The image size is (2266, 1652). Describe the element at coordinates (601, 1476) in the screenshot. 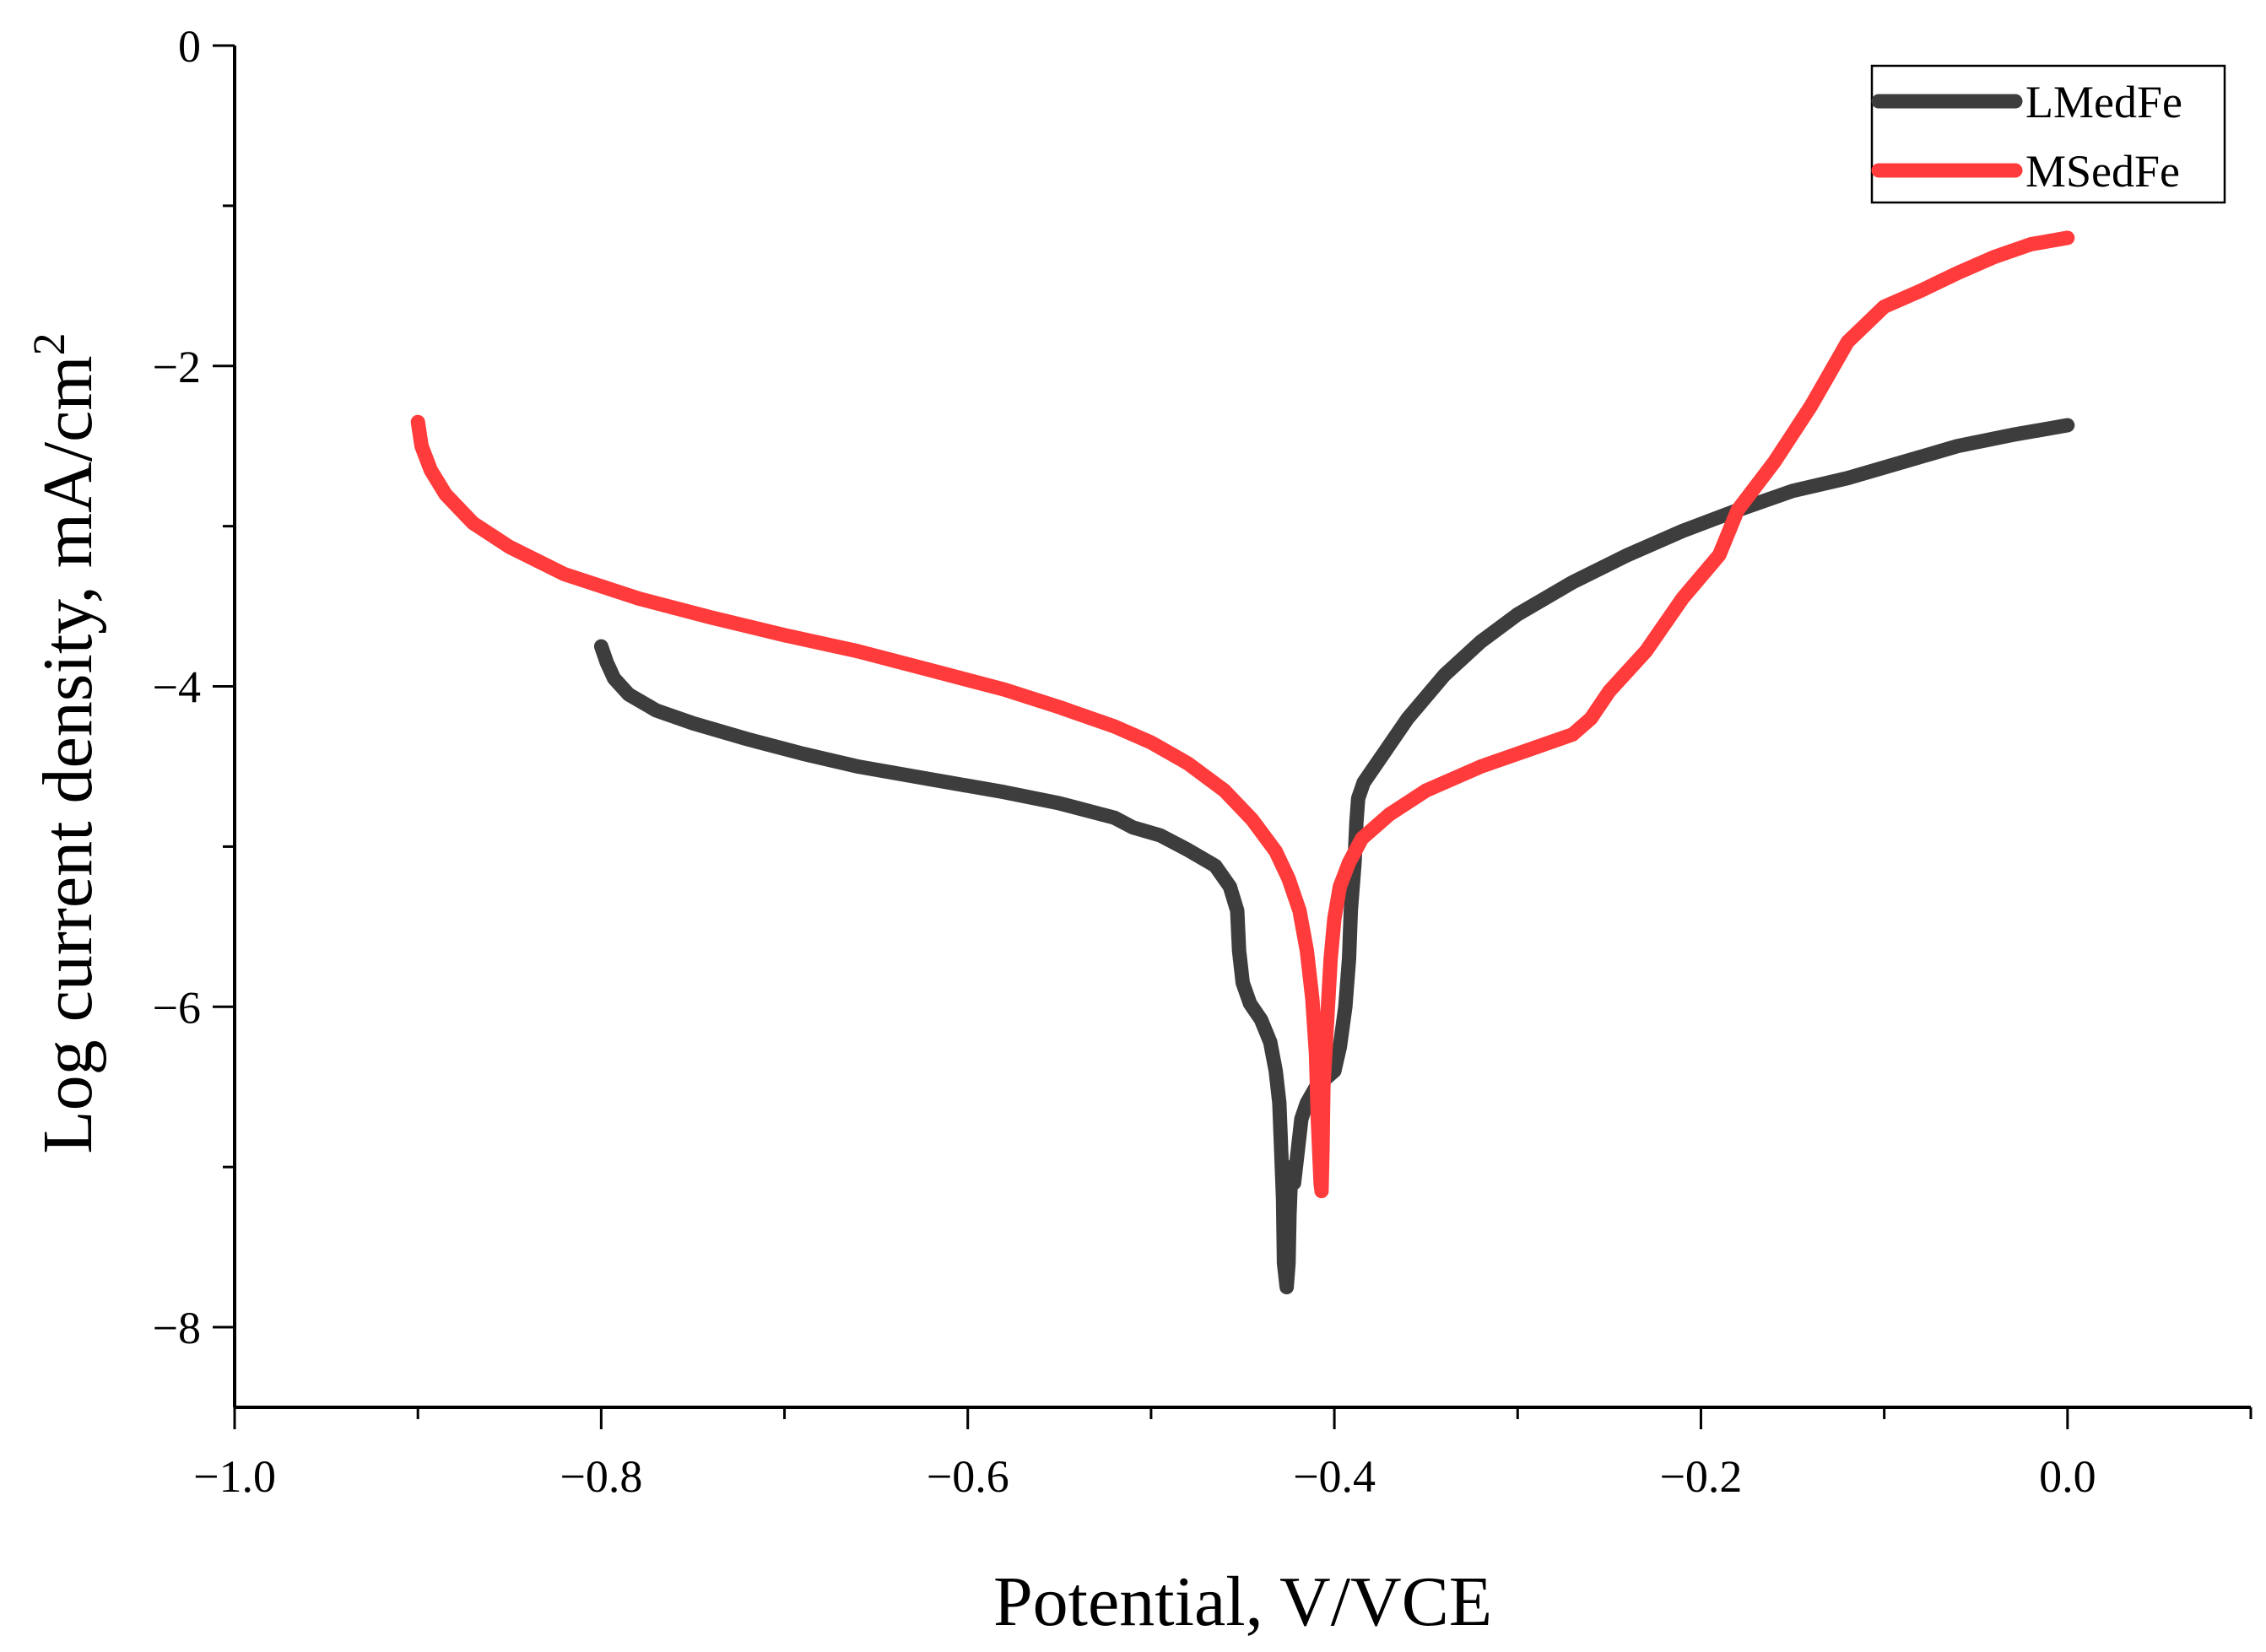

I see `x-tick-label: −0.8` at that location.